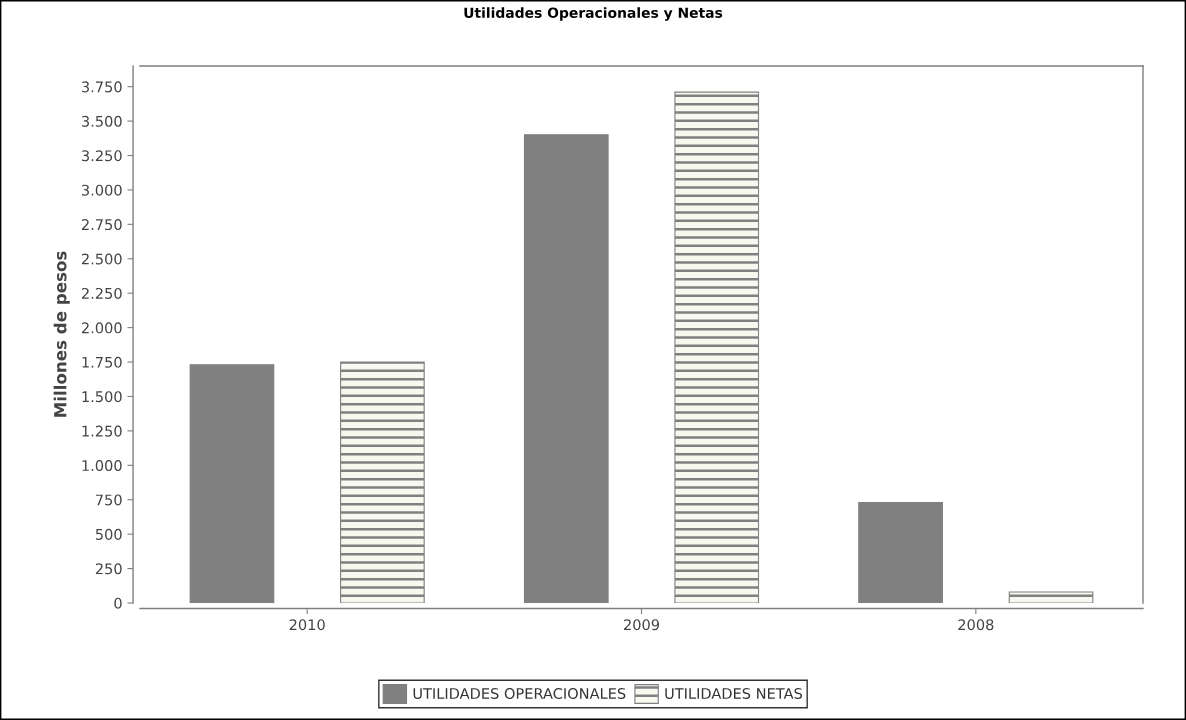 The image size is (1186, 720). Describe the element at coordinates (102, 190) in the screenshot. I see `y-tick-label: 3.000` at that location.